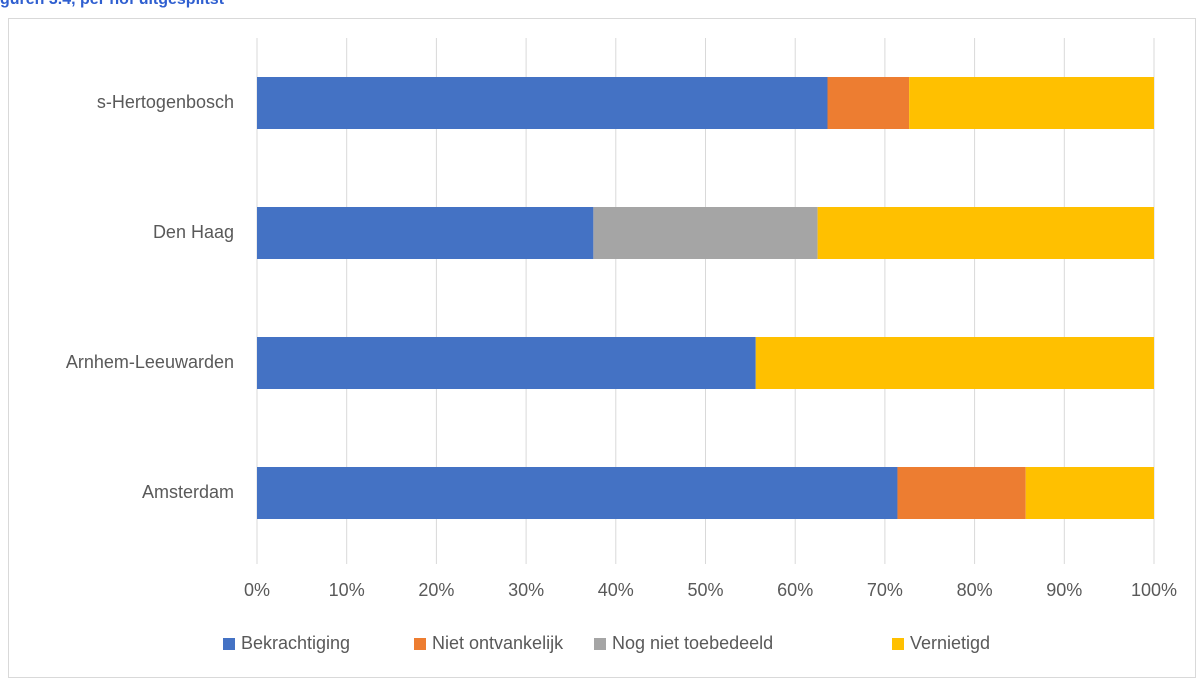  What do you see at coordinates (692, 643) in the screenshot?
I see `legend-label: Nog niet toebedeeld` at bounding box center [692, 643].